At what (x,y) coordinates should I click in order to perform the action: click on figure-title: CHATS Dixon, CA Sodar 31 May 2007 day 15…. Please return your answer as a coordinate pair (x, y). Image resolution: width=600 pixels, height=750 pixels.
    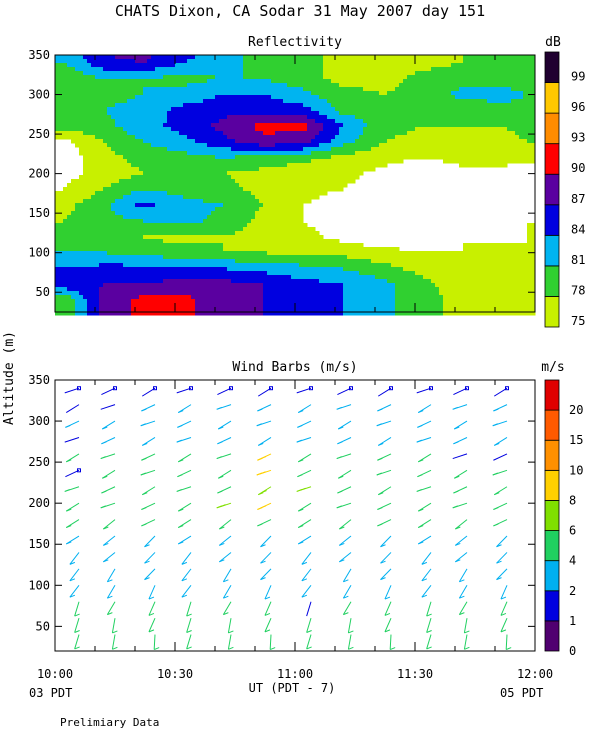
    Looking at the image, I should click on (300, 11).